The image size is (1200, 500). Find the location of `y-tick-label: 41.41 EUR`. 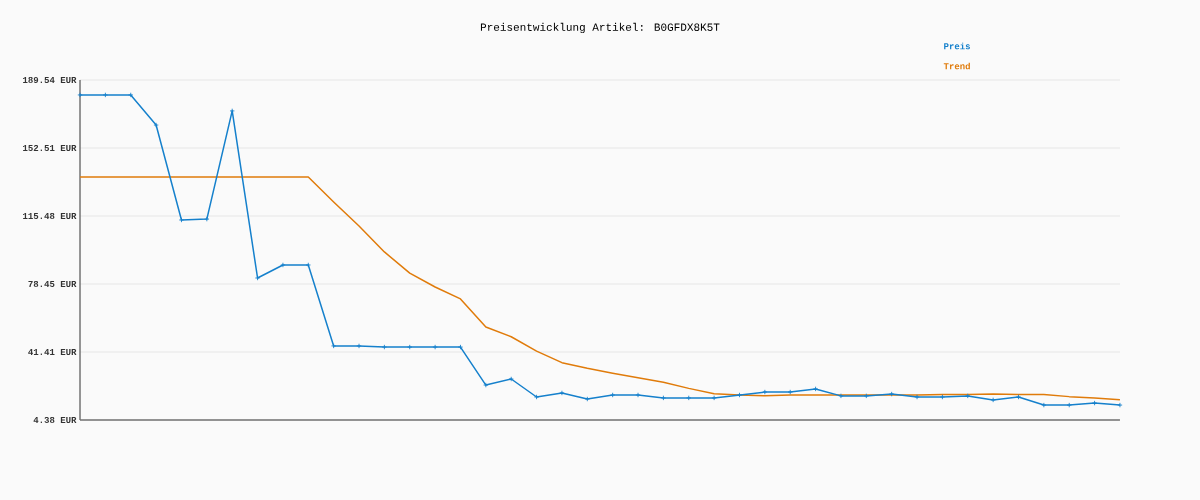

y-tick-label: 41.41 EUR is located at coordinates (52, 351).